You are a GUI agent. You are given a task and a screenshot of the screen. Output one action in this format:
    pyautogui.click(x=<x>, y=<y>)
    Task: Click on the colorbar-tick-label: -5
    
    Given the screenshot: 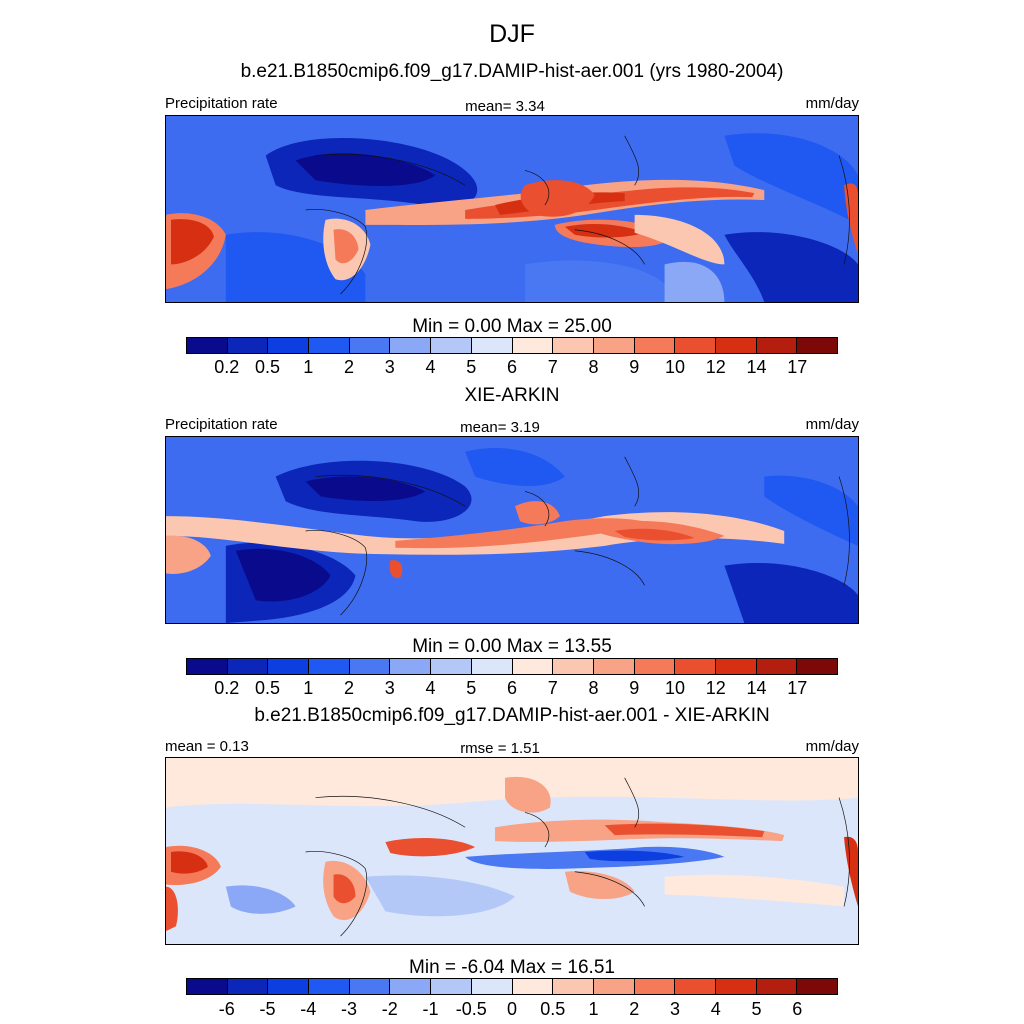 What is the action you would take?
    pyautogui.click(x=267, y=1009)
    